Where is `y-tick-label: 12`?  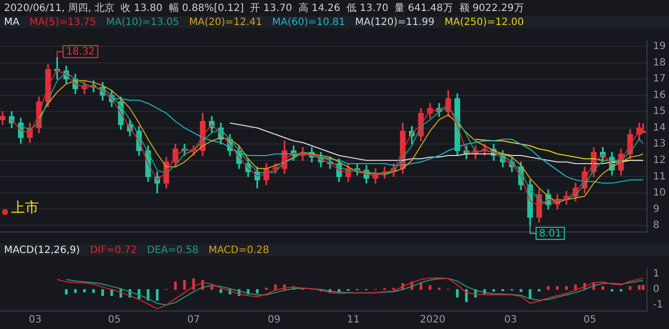 y-tick-label: 12 is located at coordinates (659, 160).